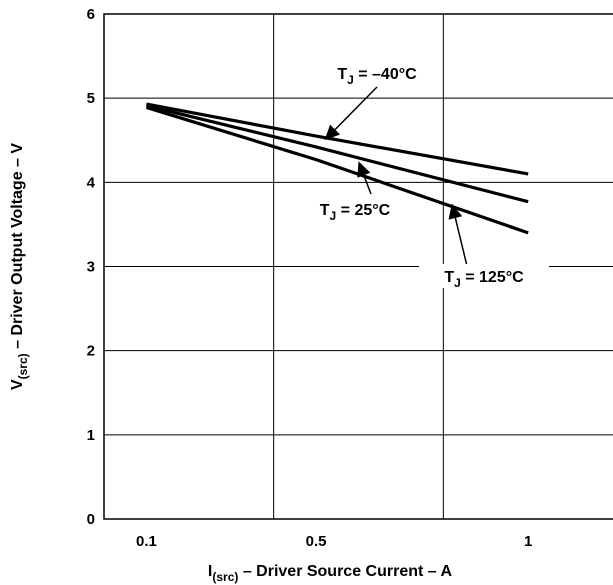  I want to click on x-tick-label: 0.1, so click(146, 541).